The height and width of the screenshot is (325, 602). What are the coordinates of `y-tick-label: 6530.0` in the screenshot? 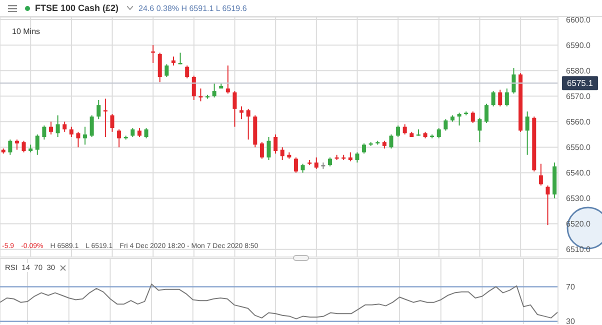 It's located at (579, 199).